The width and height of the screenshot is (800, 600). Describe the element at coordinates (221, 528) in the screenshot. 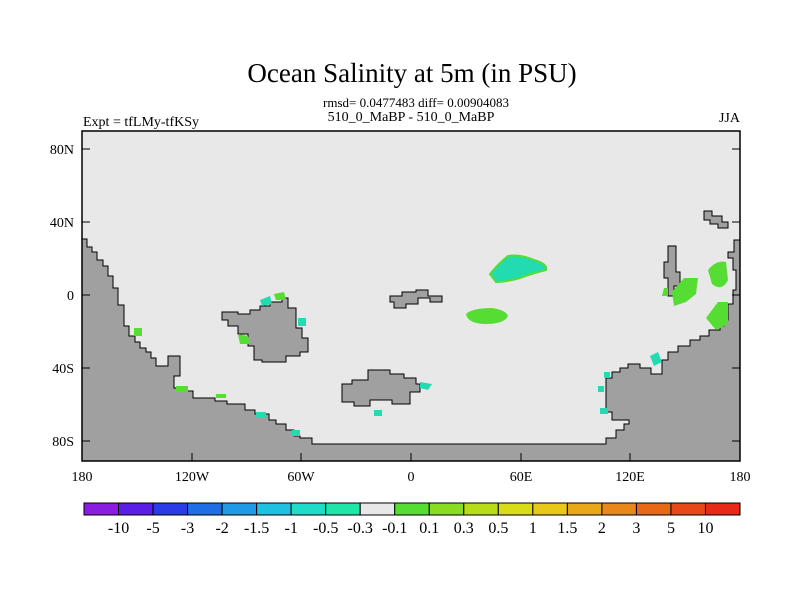

I see `colorbar-label: -2` at that location.